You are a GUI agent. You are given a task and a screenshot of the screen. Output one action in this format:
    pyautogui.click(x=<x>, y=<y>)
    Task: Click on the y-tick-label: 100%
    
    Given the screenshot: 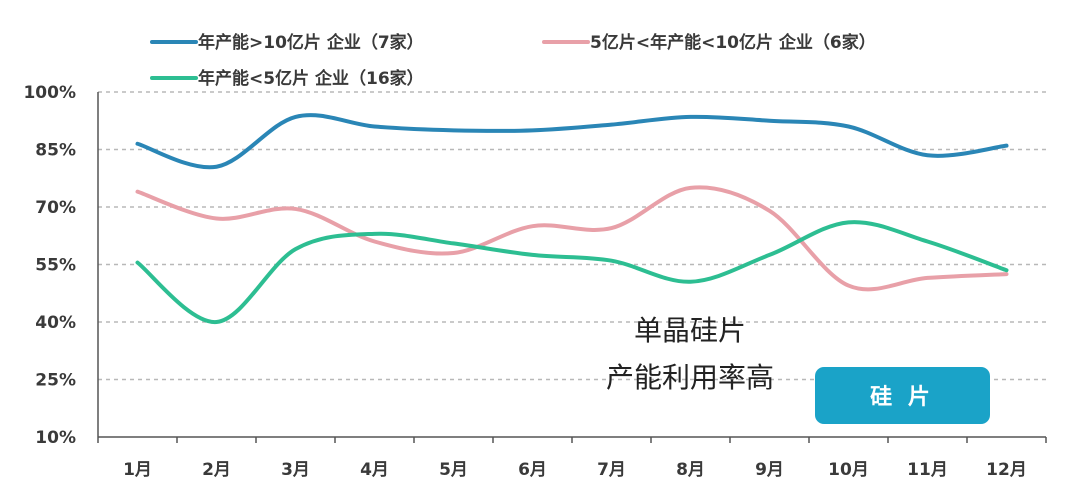 What is the action you would take?
    pyautogui.click(x=49, y=93)
    